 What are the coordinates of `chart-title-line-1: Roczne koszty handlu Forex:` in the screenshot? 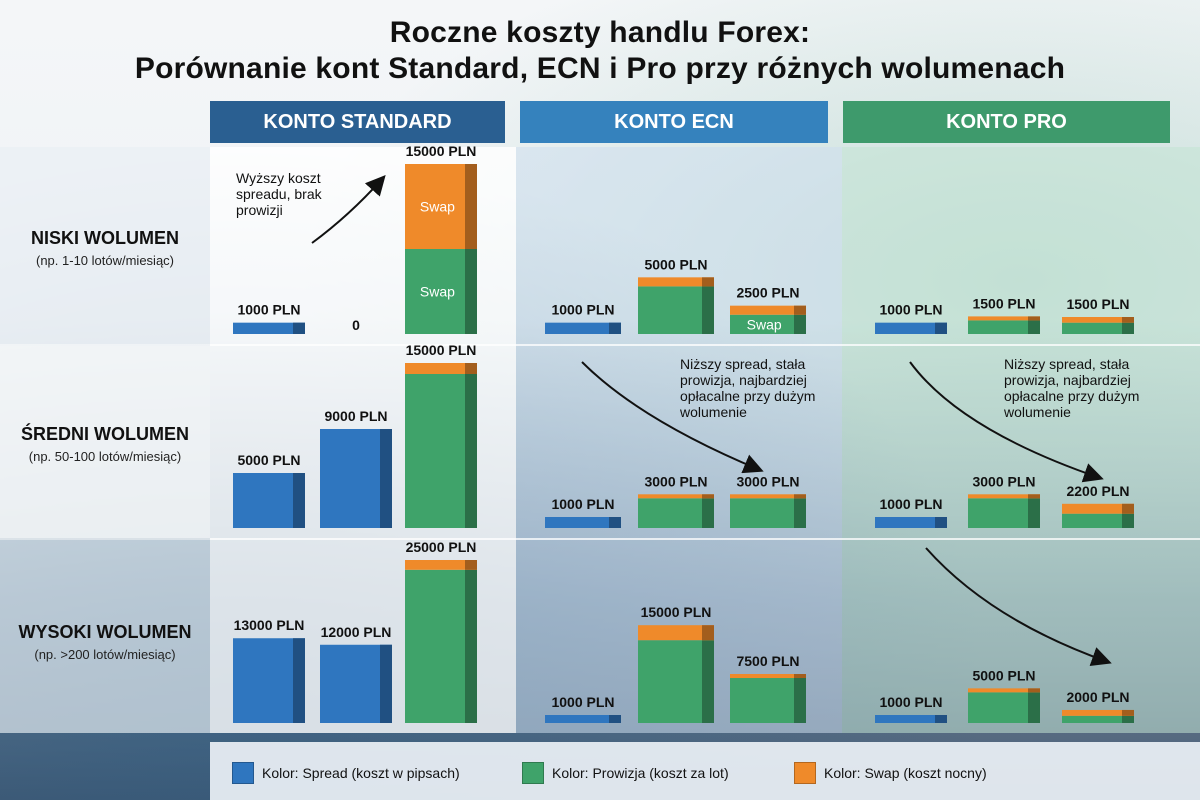 It's located at (600, 32).